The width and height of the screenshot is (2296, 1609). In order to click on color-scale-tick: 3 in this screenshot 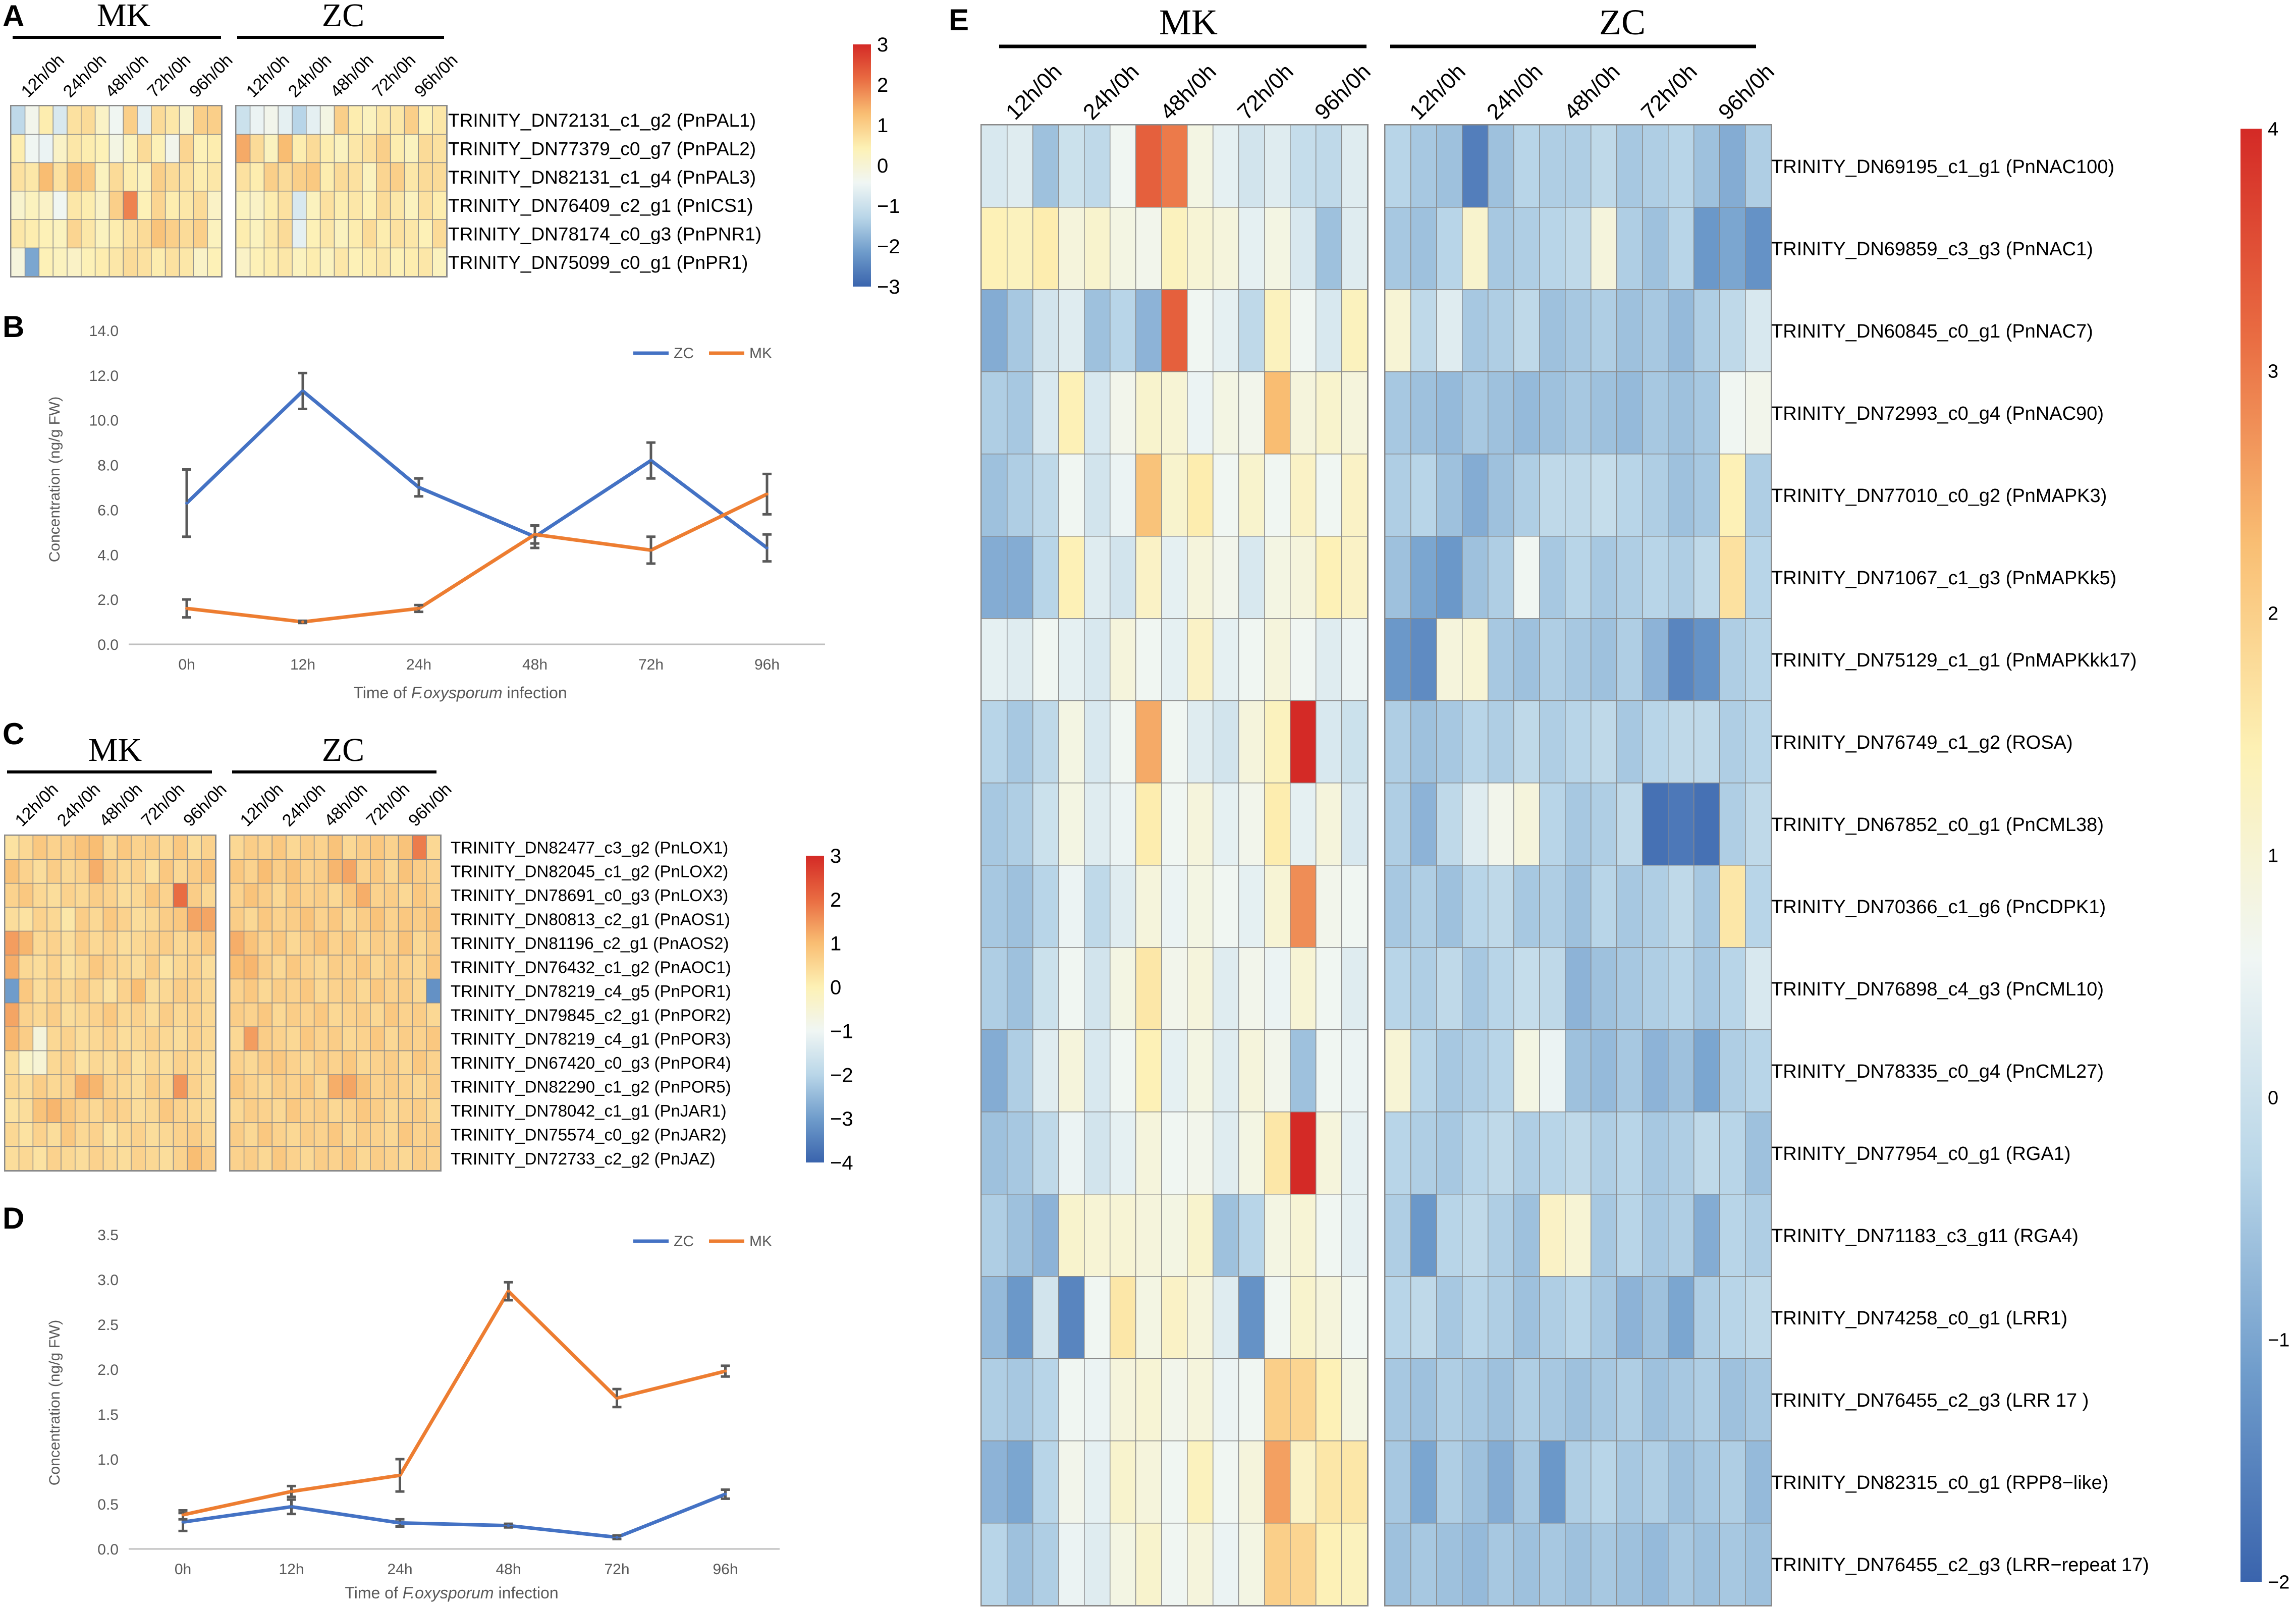, I will do `click(882, 45)`.